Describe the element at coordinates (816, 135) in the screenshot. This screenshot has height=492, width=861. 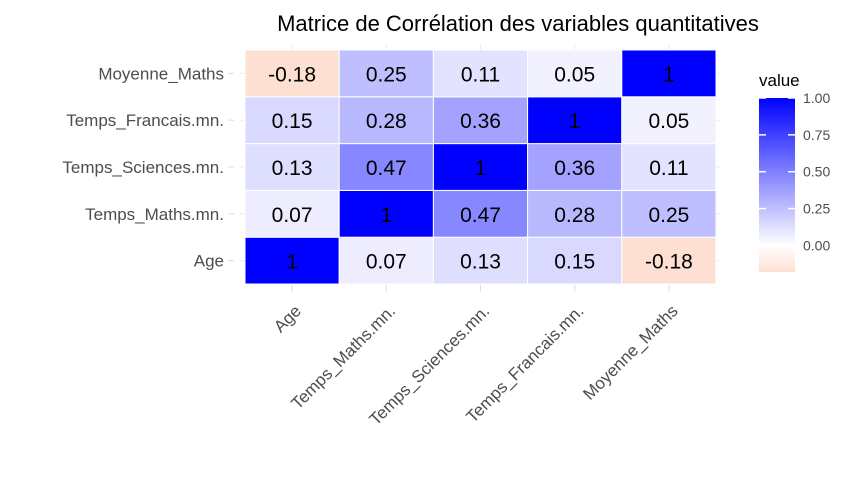
I see `legend-tick-label: 0.75` at that location.